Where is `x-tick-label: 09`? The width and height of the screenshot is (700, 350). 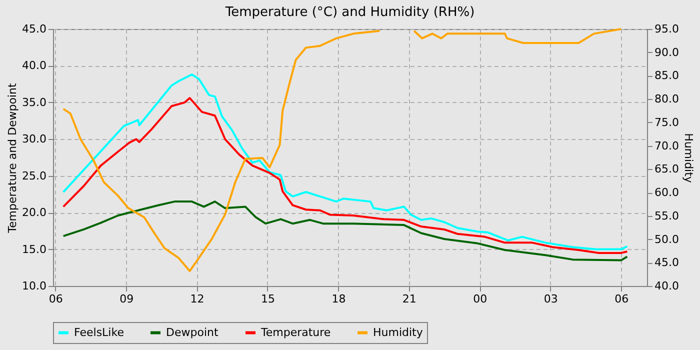 x-tick-label: 09 is located at coordinates (127, 299).